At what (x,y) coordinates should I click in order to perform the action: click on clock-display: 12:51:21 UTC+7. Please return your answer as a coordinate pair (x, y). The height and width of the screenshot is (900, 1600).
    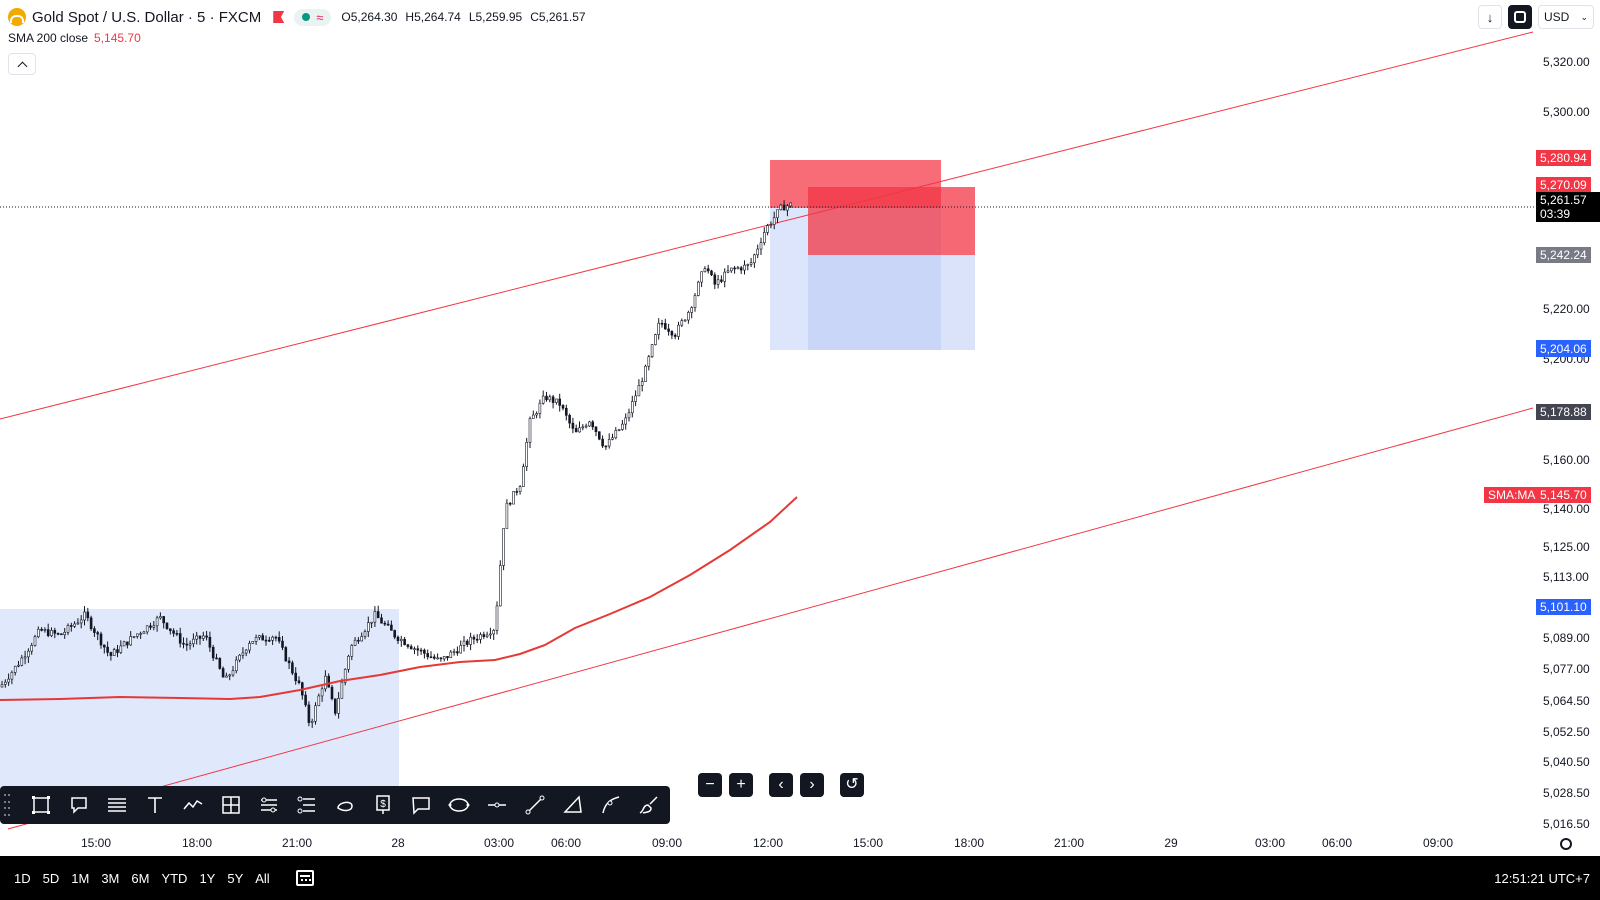
    Looking at the image, I should click on (1542, 878).